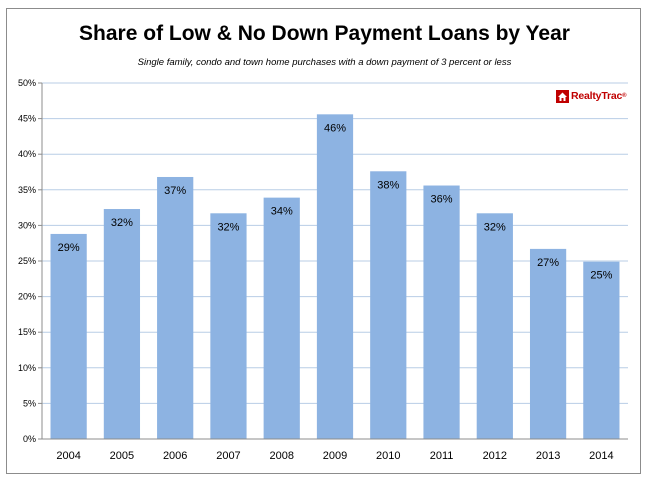 The image size is (649, 480). What do you see at coordinates (601, 456) in the screenshot?
I see `x-tick-label: 2014` at bounding box center [601, 456].